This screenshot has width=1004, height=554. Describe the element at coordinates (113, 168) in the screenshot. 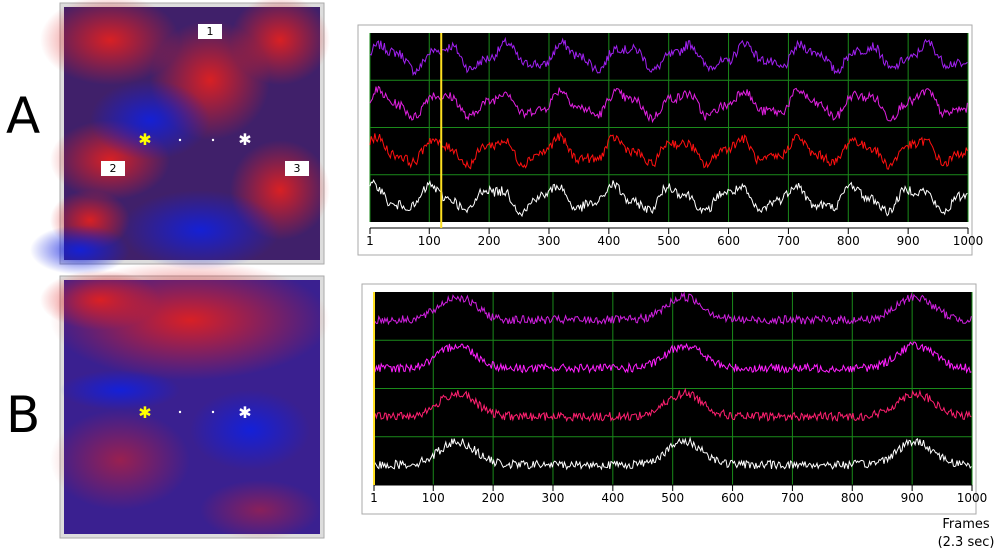

I see `roi-label: 2` at that location.